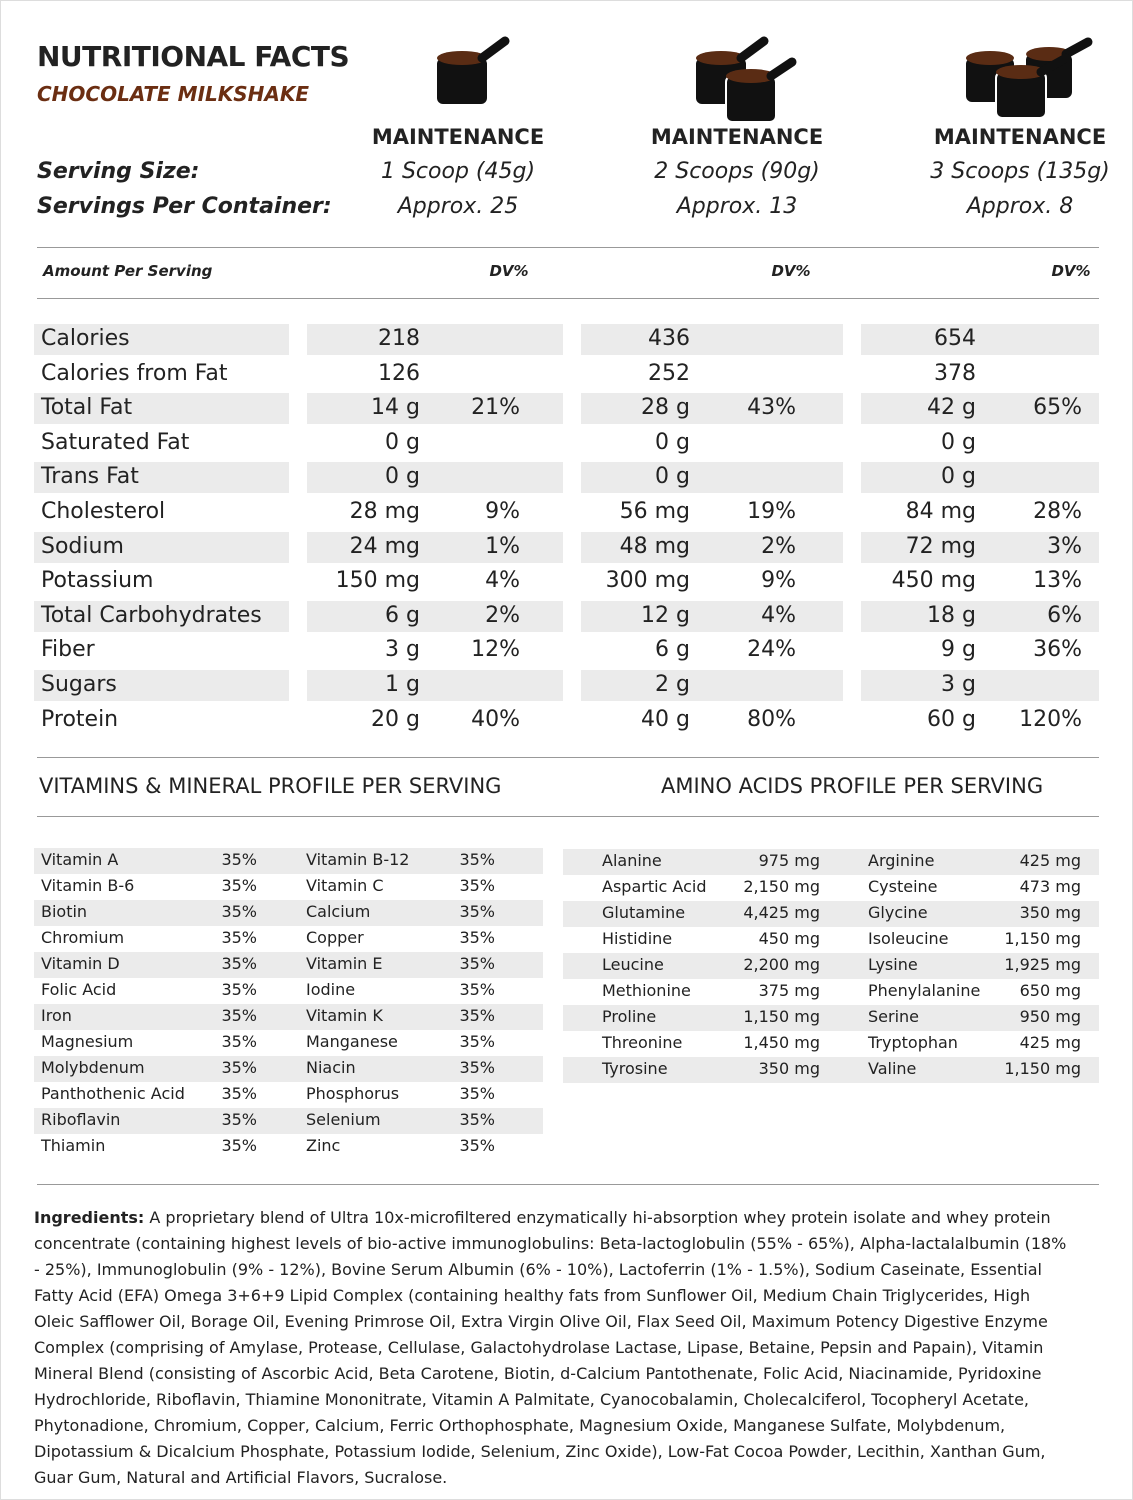 This screenshot has height=1500, width=1133. What do you see at coordinates (353, 1093) in the screenshot?
I see `item-name: Phosphorus` at bounding box center [353, 1093].